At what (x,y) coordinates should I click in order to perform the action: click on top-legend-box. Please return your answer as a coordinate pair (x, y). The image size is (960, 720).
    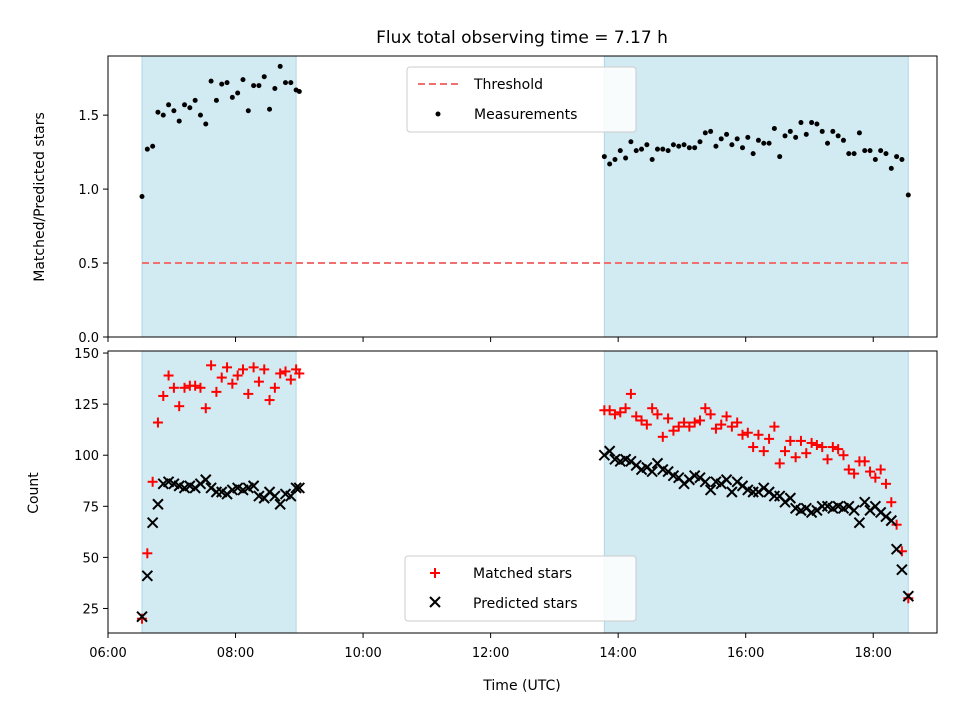
    Looking at the image, I should click on (521, 99).